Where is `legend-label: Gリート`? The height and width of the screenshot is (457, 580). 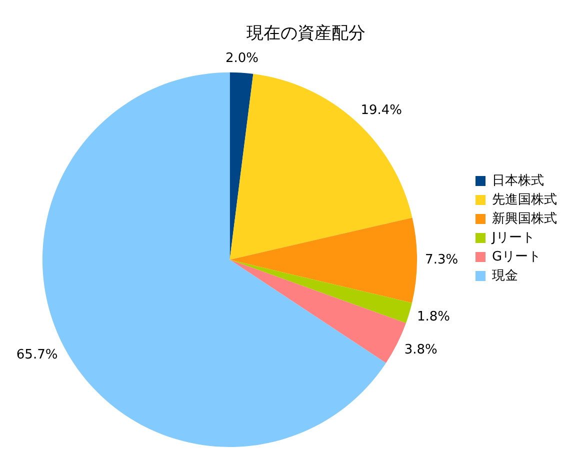
legend-label: Gリート is located at coordinates (517, 256).